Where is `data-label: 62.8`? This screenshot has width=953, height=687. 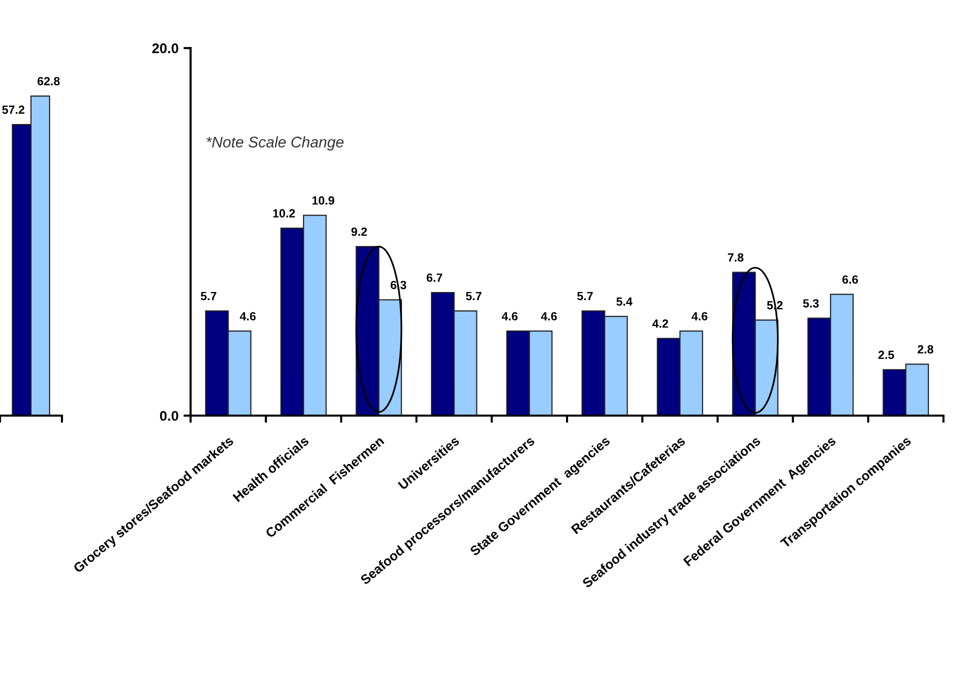 data-label: 62.8 is located at coordinates (49, 81).